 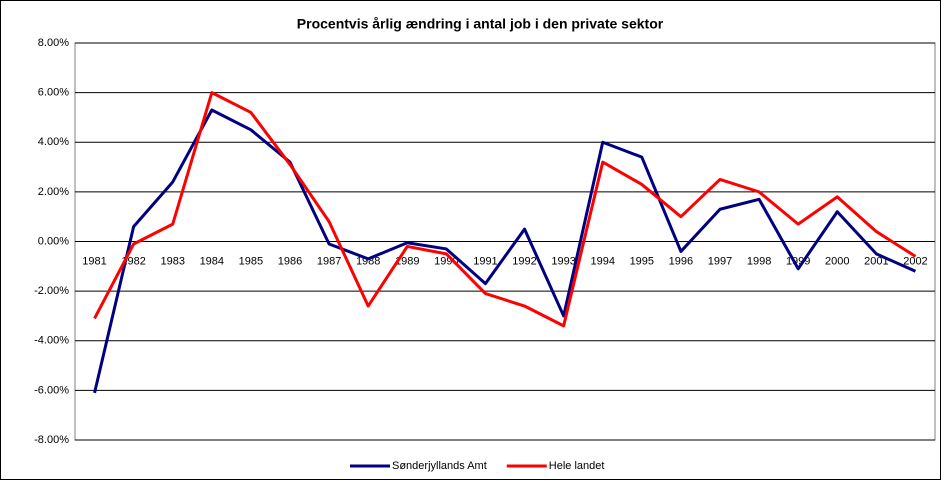 What do you see at coordinates (53, 192) in the screenshot?
I see `y-tick-label: 2.00%` at bounding box center [53, 192].